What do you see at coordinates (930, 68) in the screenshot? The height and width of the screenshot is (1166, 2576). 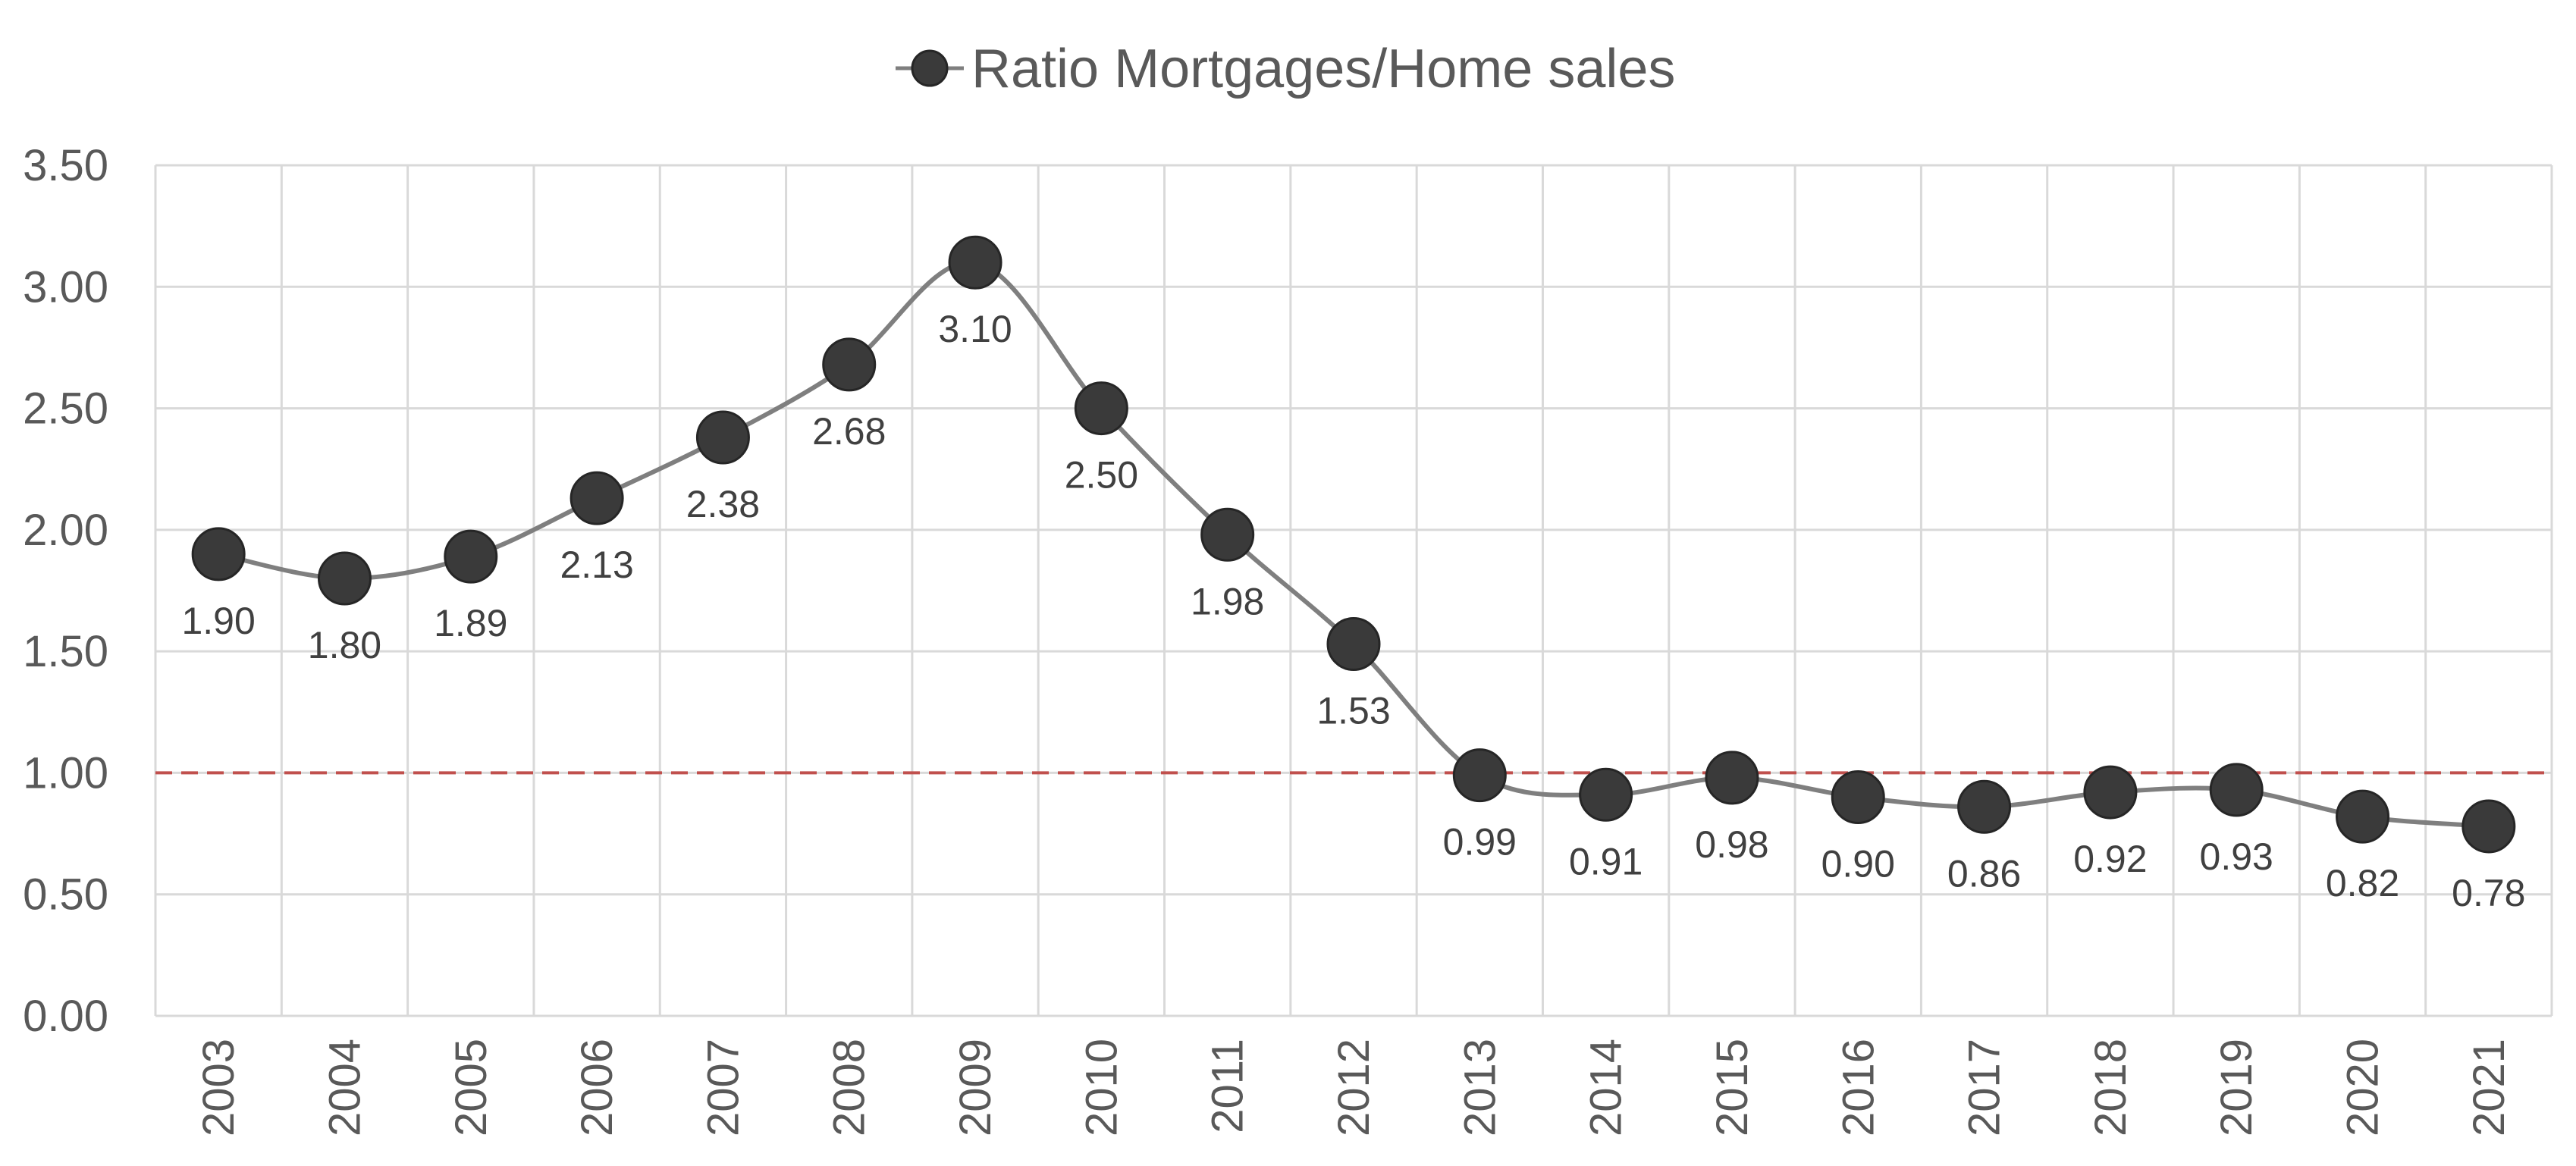 I see `legend-marker-icon` at bounding box center [930, 68].